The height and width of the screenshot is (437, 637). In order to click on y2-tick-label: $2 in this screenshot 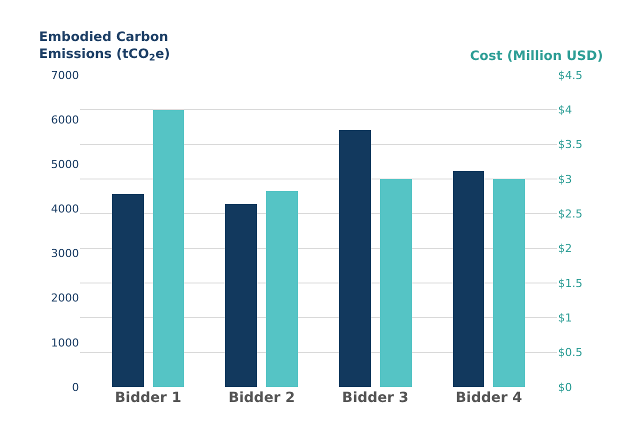, I will do `click(565, 249)`.